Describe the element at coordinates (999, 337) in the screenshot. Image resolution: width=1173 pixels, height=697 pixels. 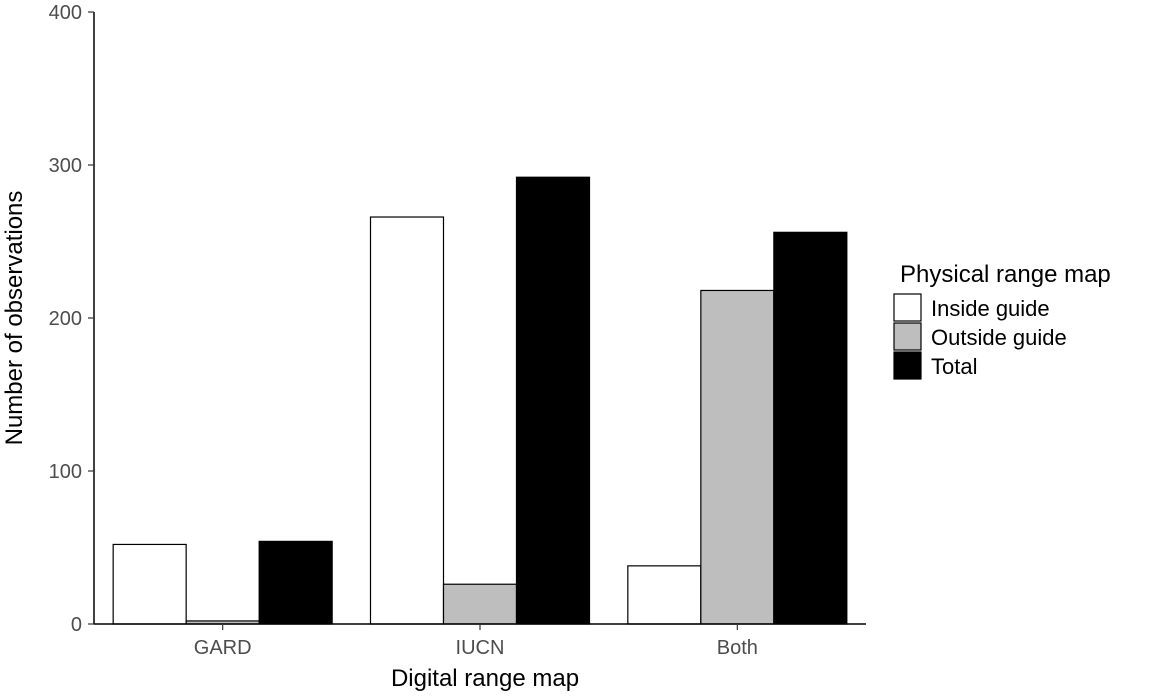
I see `legend-label: Outside guide` at that location.